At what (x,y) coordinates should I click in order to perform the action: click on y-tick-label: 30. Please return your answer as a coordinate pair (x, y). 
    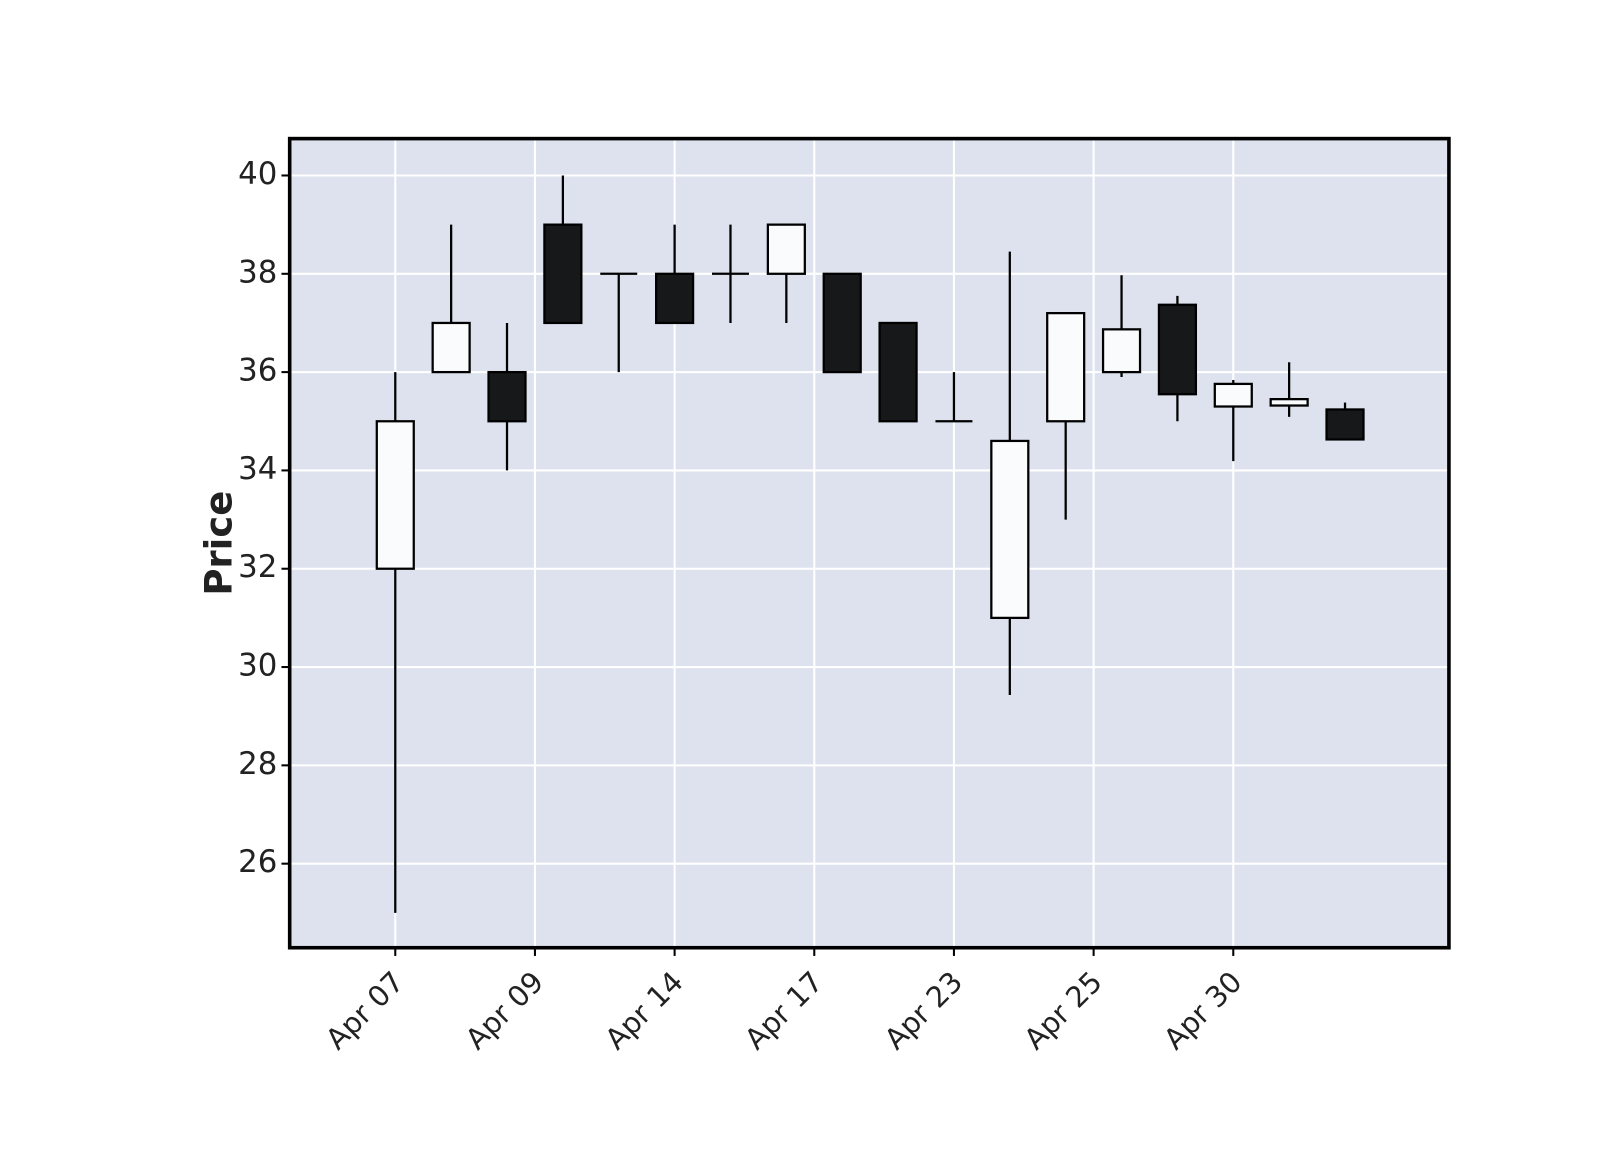
    Looking at the image, I should click on (257, 666).